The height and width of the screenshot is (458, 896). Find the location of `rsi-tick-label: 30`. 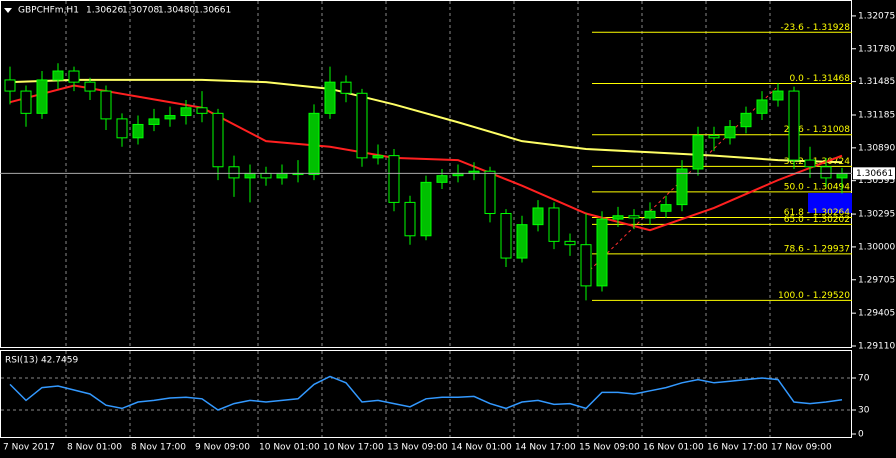

rsi-tick-label: 30 is located at coordinates (864, 411).